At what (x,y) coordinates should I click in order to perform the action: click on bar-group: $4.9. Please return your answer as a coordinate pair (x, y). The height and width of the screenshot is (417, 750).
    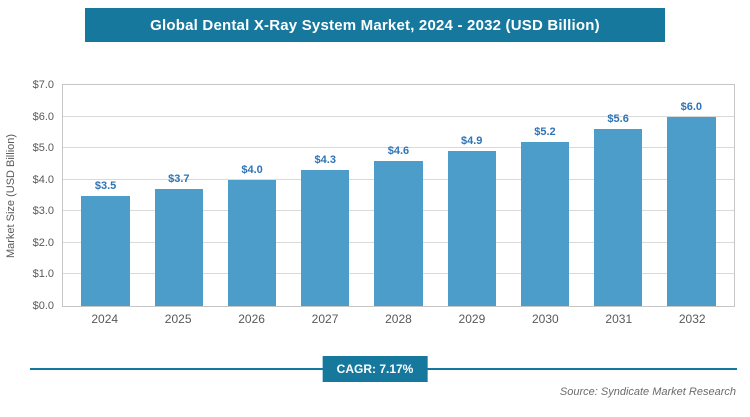
    Looking at the image, I should click on (471, 195).